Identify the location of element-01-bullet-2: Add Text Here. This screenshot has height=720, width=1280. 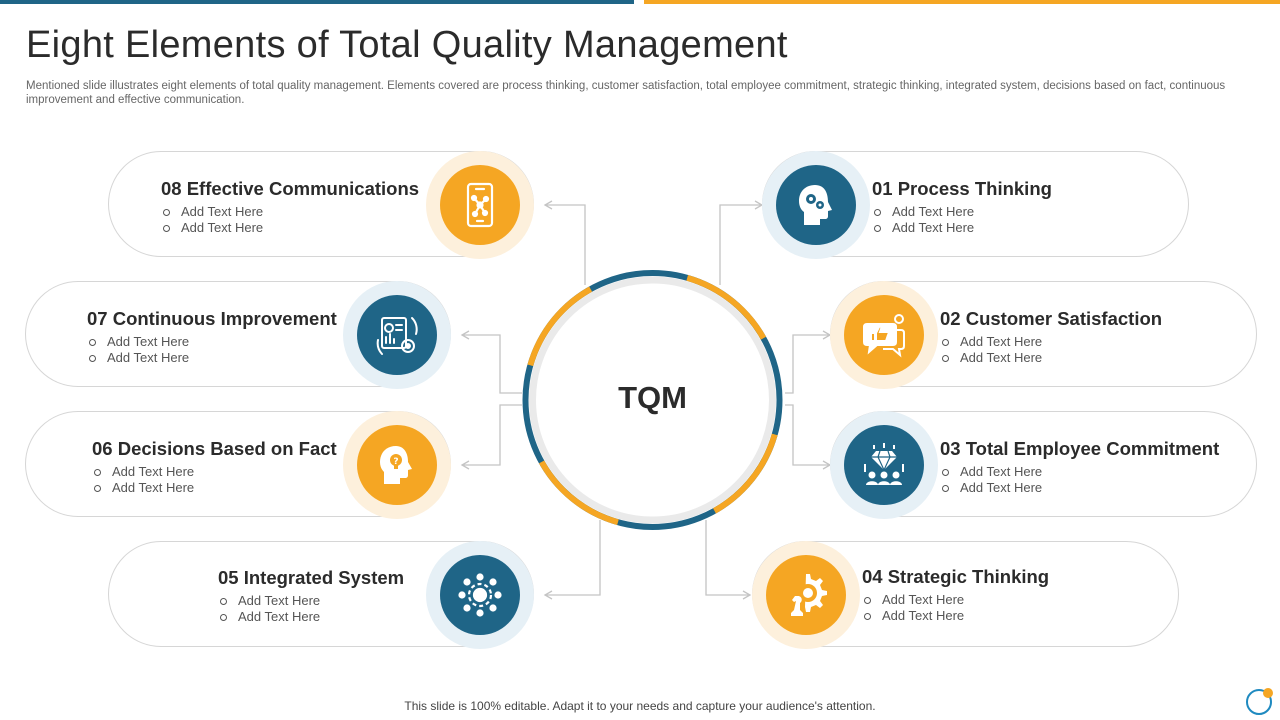
(962, 228).